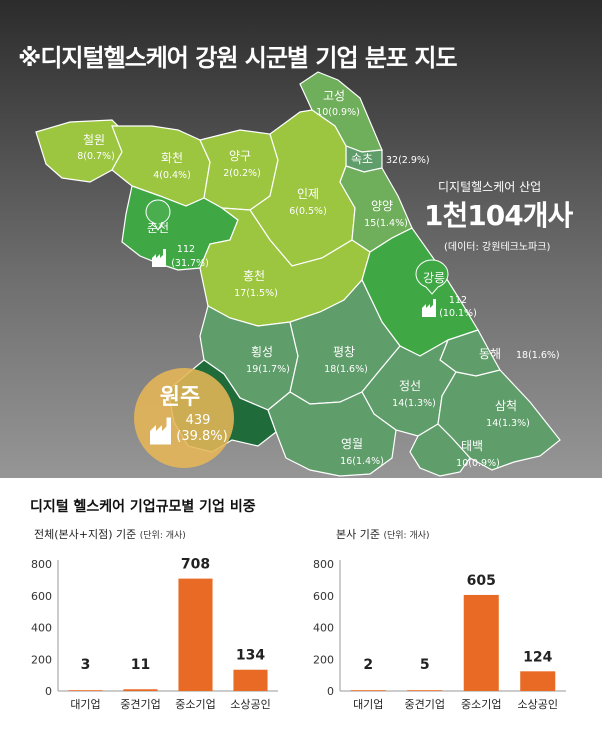  Describe the element at coordinates (537, 657) in the screenshot. I see `data-label: 124` at that location.